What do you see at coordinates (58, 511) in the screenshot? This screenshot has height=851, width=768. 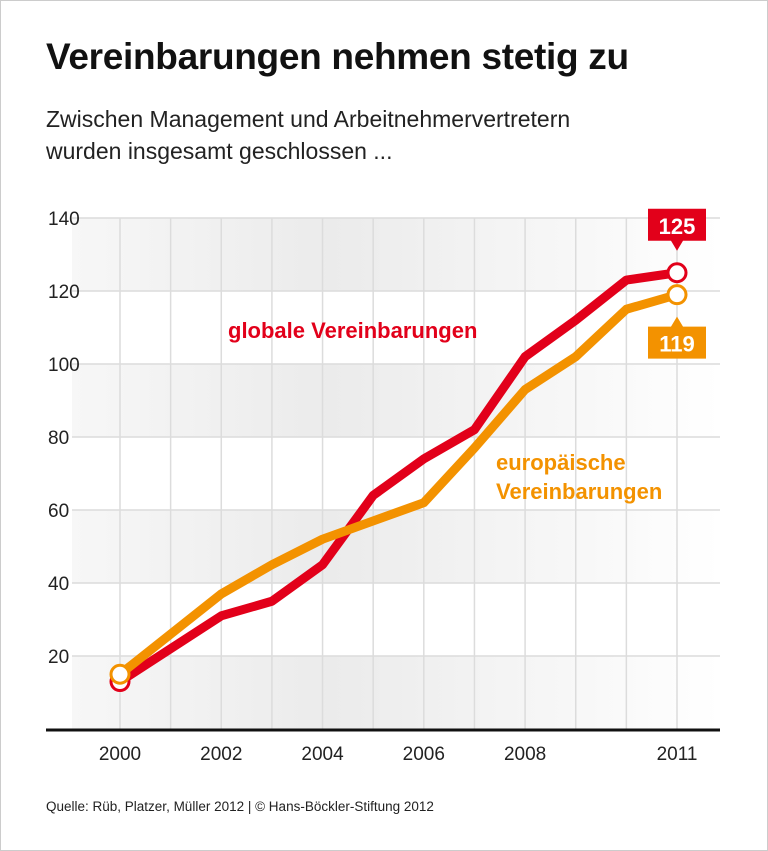 I see `y-tick-label: 60` at bounding box center [58, 511].